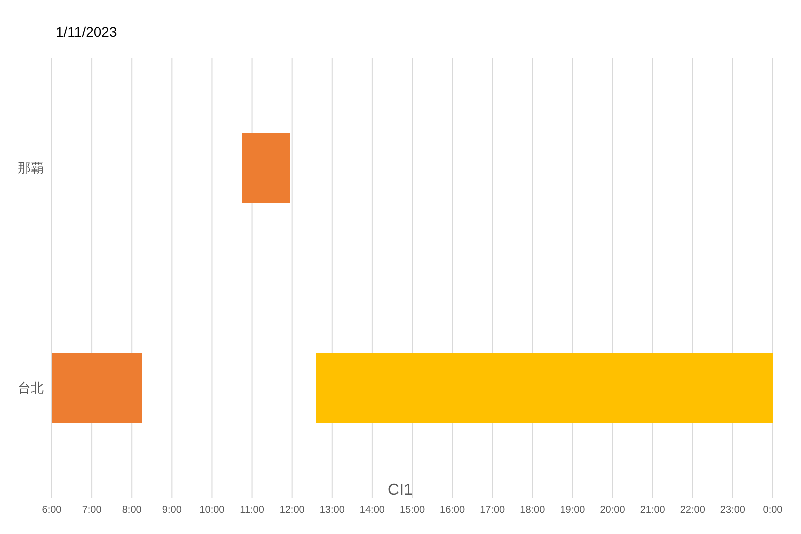  Describe the element at coordinates (293, 510) in the screenshot. I see `x-tick-label: 12:00` at that location.